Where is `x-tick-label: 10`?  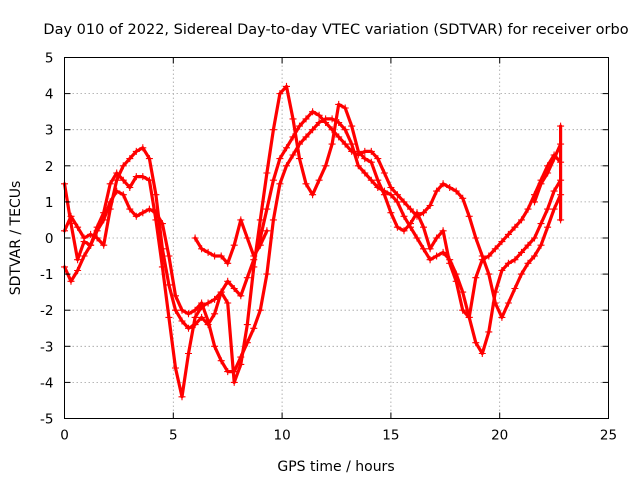
x-tick-label: 10 is located at coordinates (282, 436).